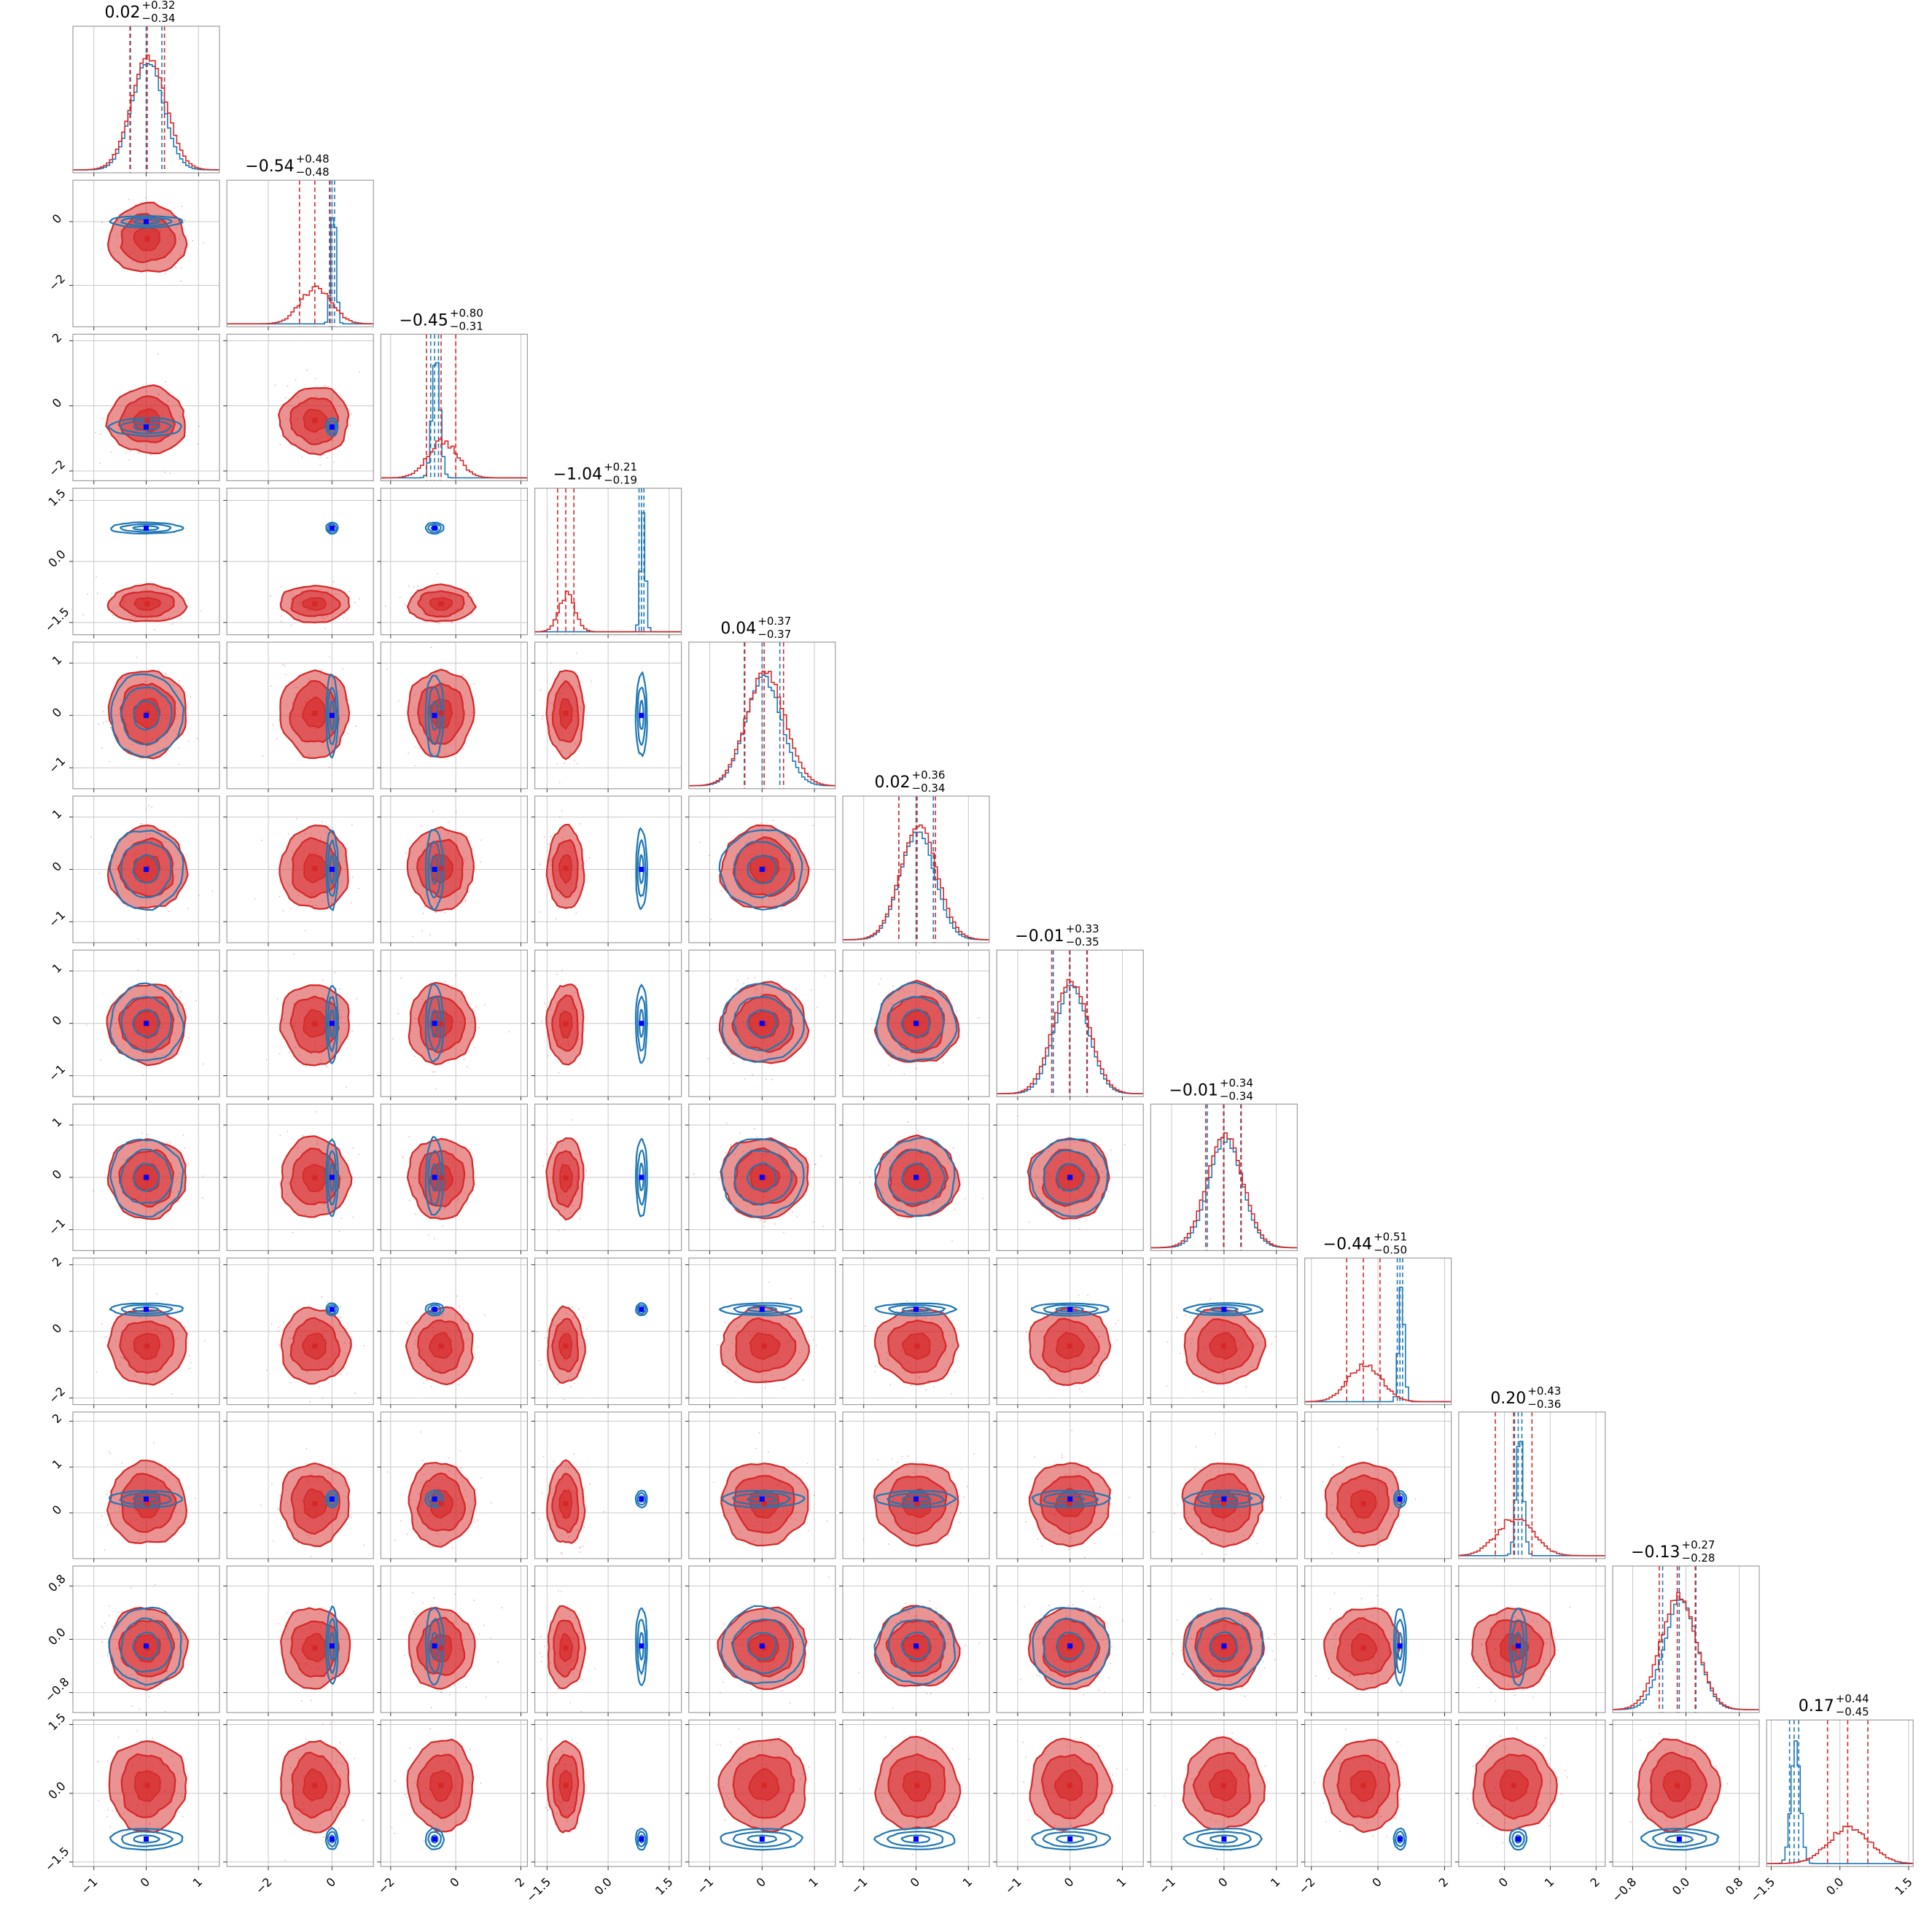 This screenshot has width=1932, height=1932. Describe the element at coordinates (1082, 942) in the screenshot. I see `param-title-minus: −0.35` at that location.